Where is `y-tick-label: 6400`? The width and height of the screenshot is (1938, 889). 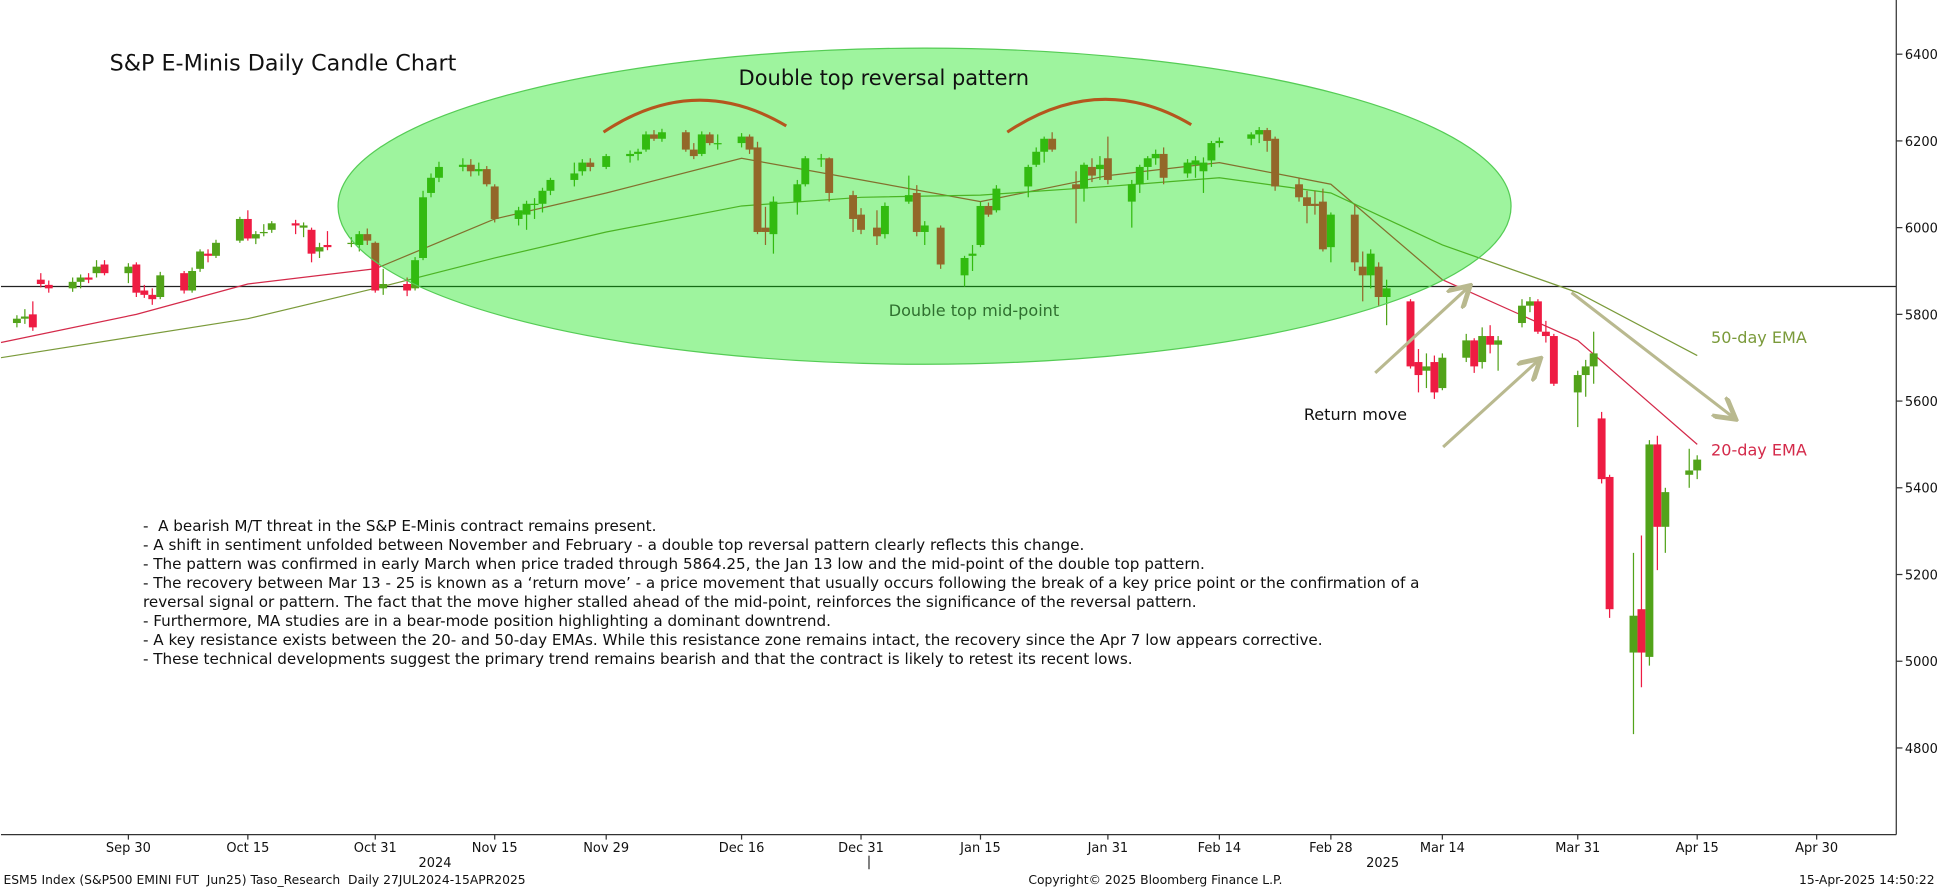 y-tick-label: 6400 is located at coordinates (1921, 55).